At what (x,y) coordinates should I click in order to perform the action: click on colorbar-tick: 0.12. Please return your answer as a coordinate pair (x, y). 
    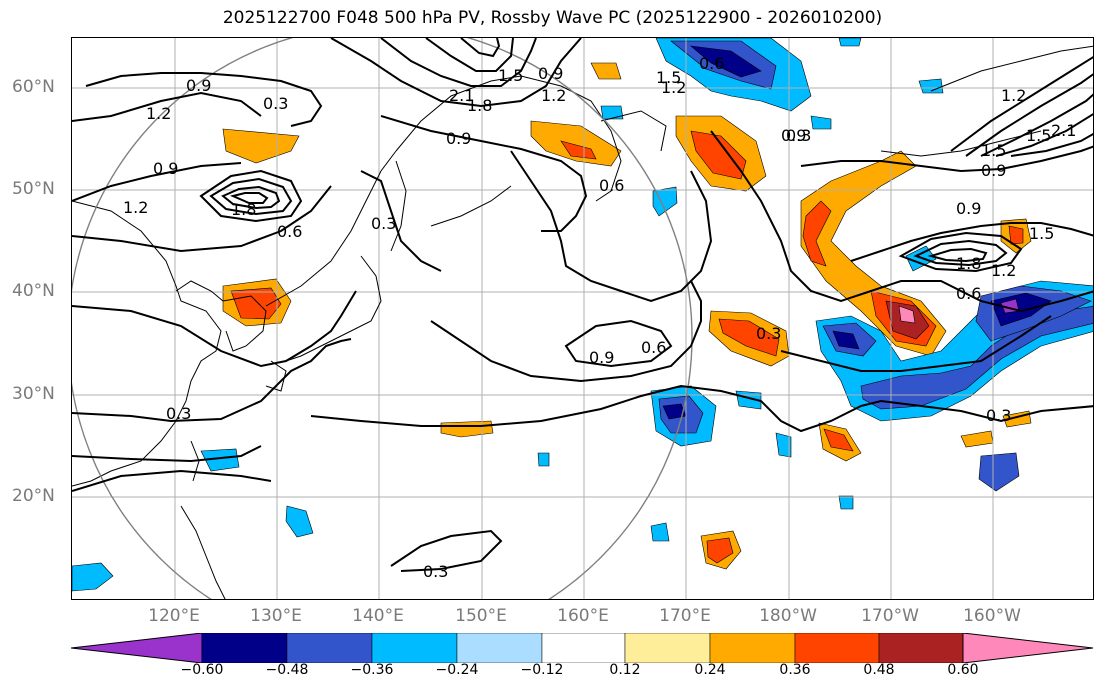
    Looking at the image, I should click on (625, 670).